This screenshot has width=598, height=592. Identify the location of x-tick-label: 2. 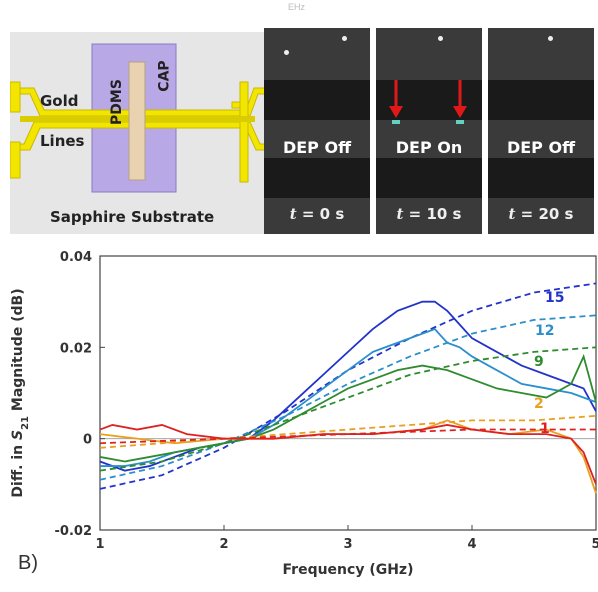
(223, 544).